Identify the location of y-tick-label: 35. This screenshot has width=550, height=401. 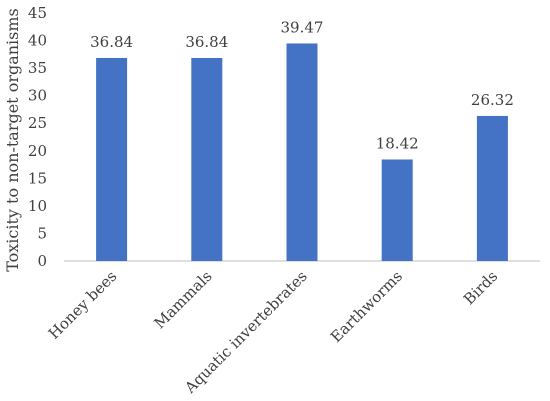
(37, 68).